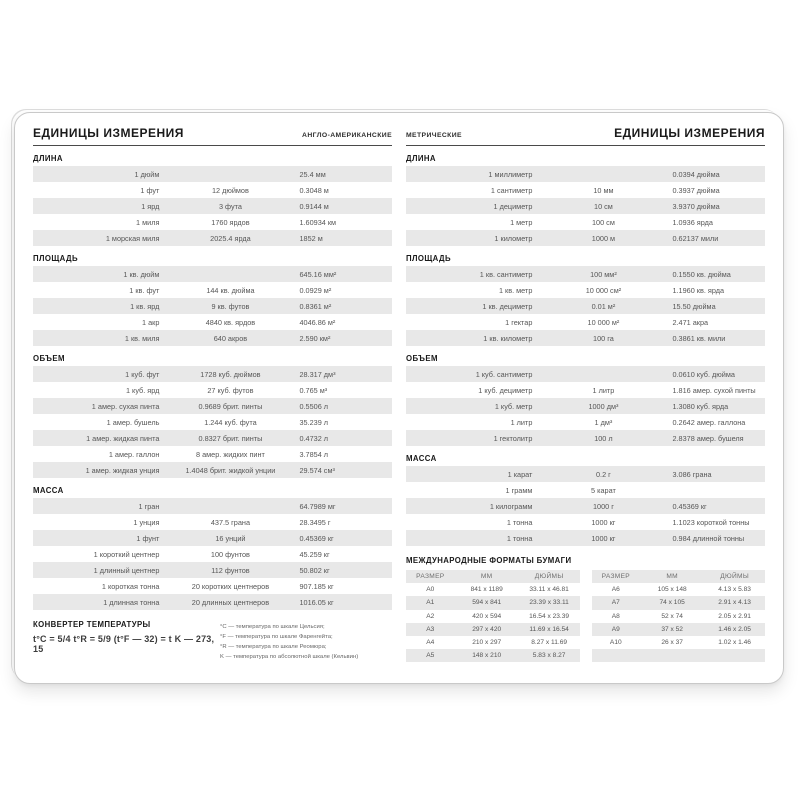 The height and width of the screenshot is (800, 800). I want to click on converted-value-cell: 645.16 мм², so click(318, 274).